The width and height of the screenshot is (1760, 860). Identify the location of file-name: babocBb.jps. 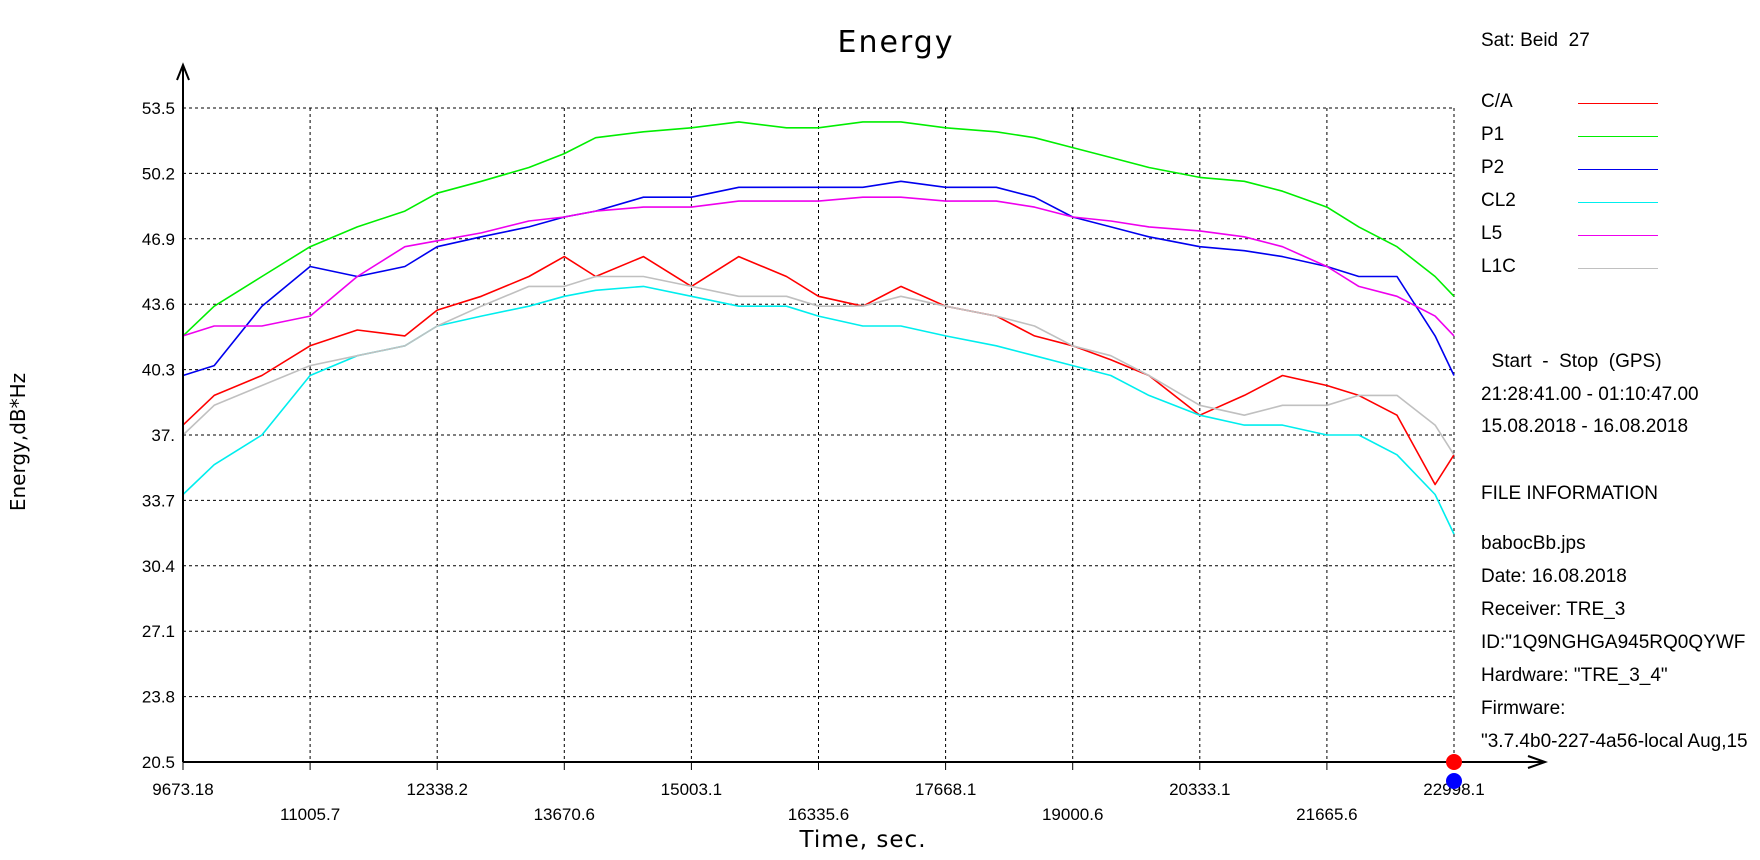
(1533, 543).